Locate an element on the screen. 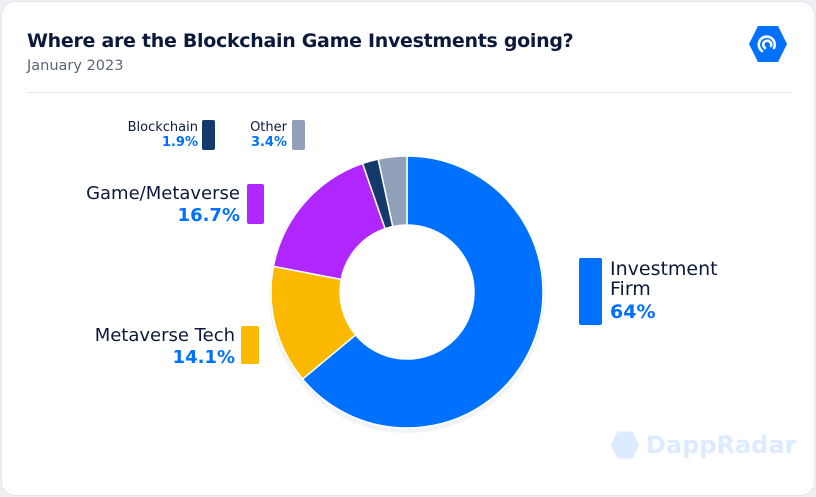 This screenshot has width=816, height=497. dappradar-logo-icon is located at coordinates (768, 44).